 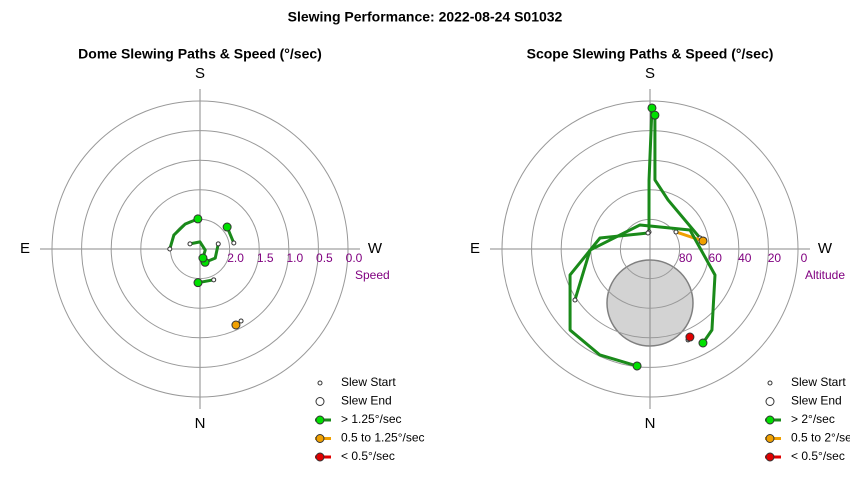 What do you see at coordinates (200, 54) in the screenshot?
I see `chart-title: Dome Slewing Paths & Speed (°/sec)` at bounding box center [200, 54].